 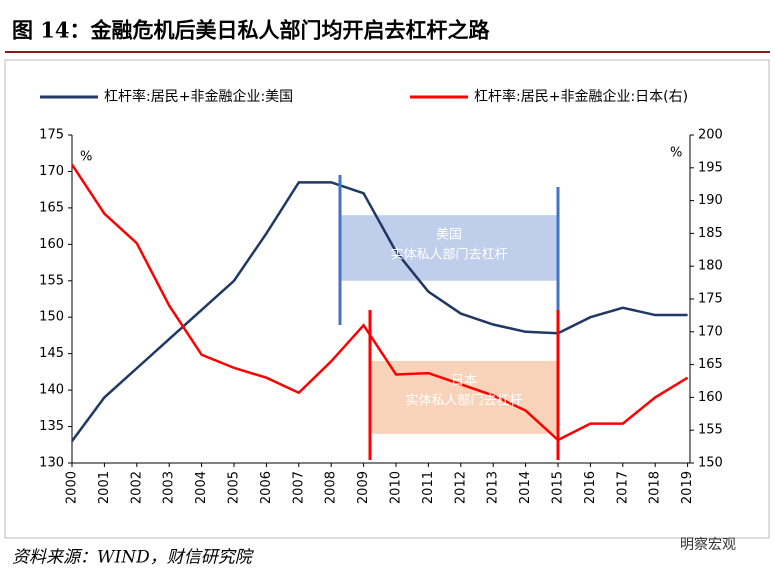 What do you see at coordinates (331, 487) in the screenshot?
I see `x-tick-label: 2008` at bounding box center [331, 487].